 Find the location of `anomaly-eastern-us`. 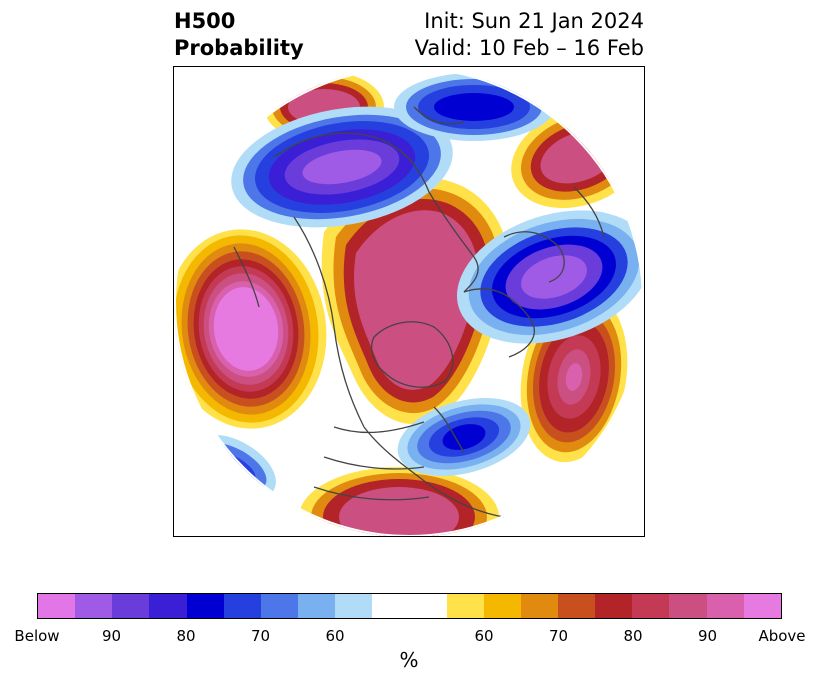

anomaly-eastern-us is located at coordinates (464, 437).